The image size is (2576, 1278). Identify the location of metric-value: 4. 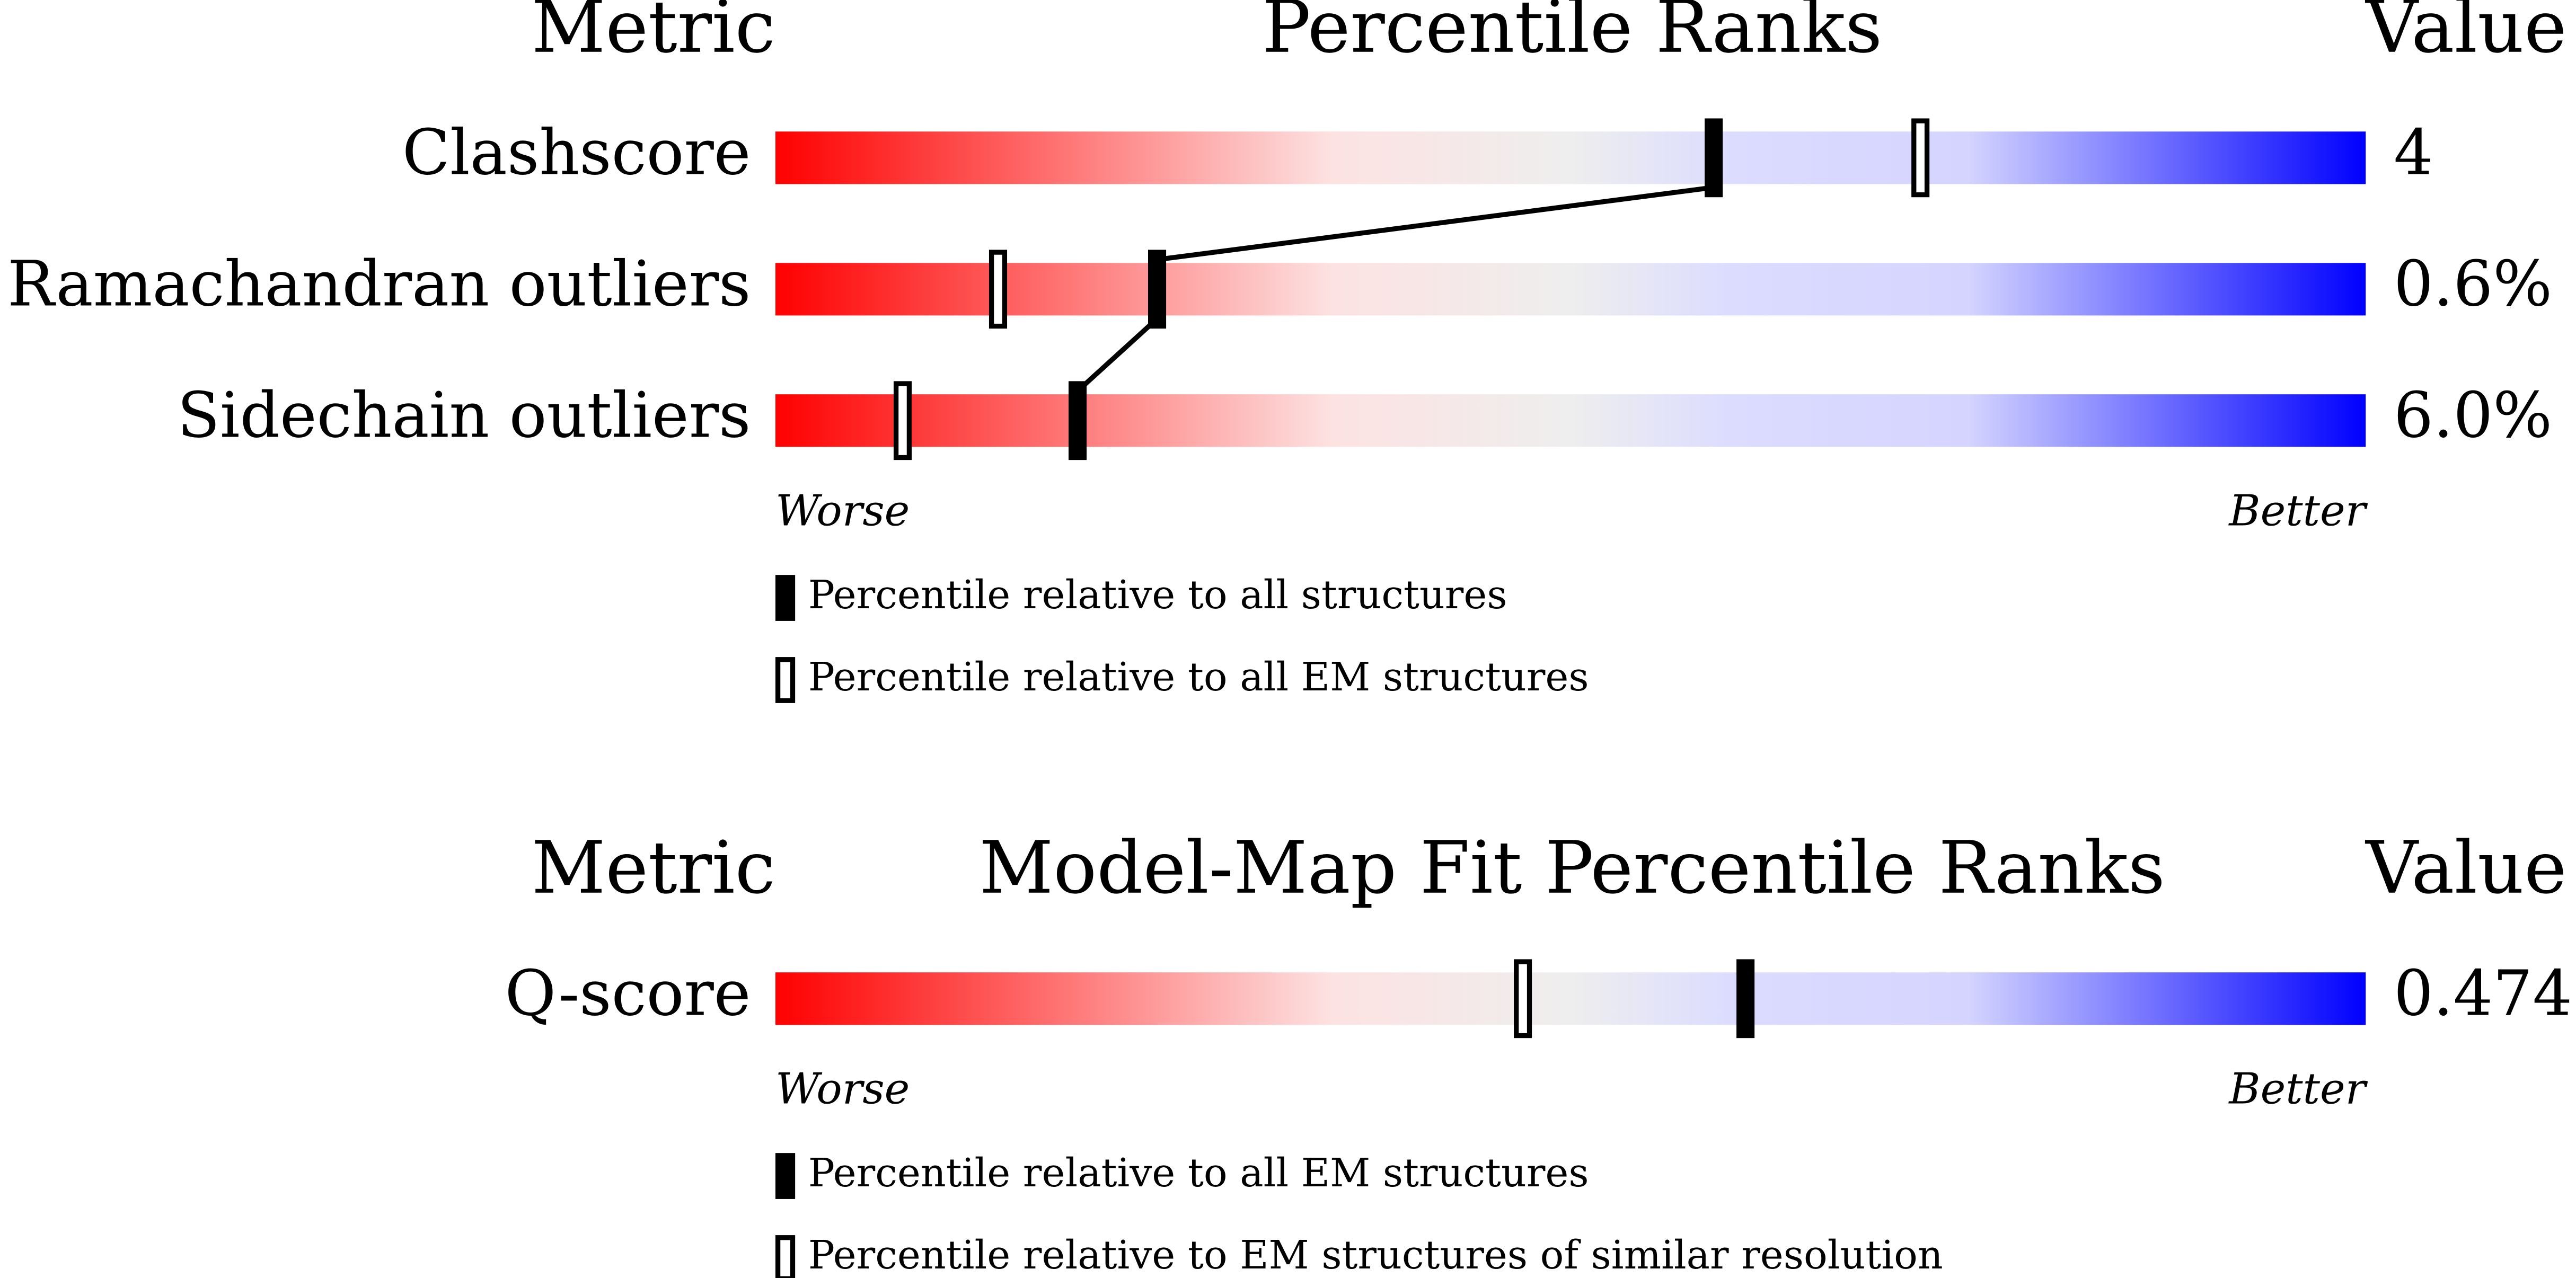
(2413, 152).